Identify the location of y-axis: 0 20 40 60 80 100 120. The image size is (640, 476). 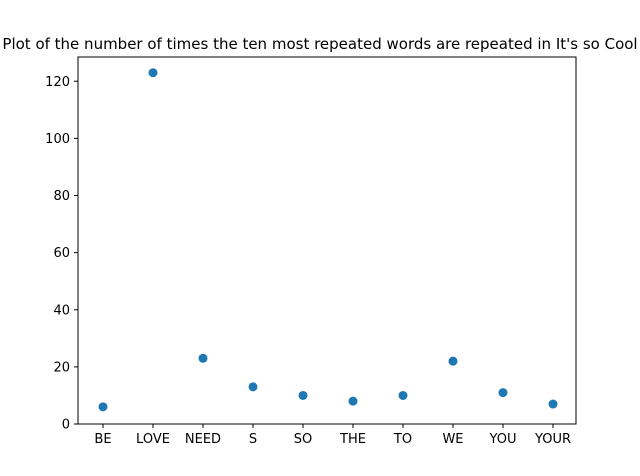
(61, 254).